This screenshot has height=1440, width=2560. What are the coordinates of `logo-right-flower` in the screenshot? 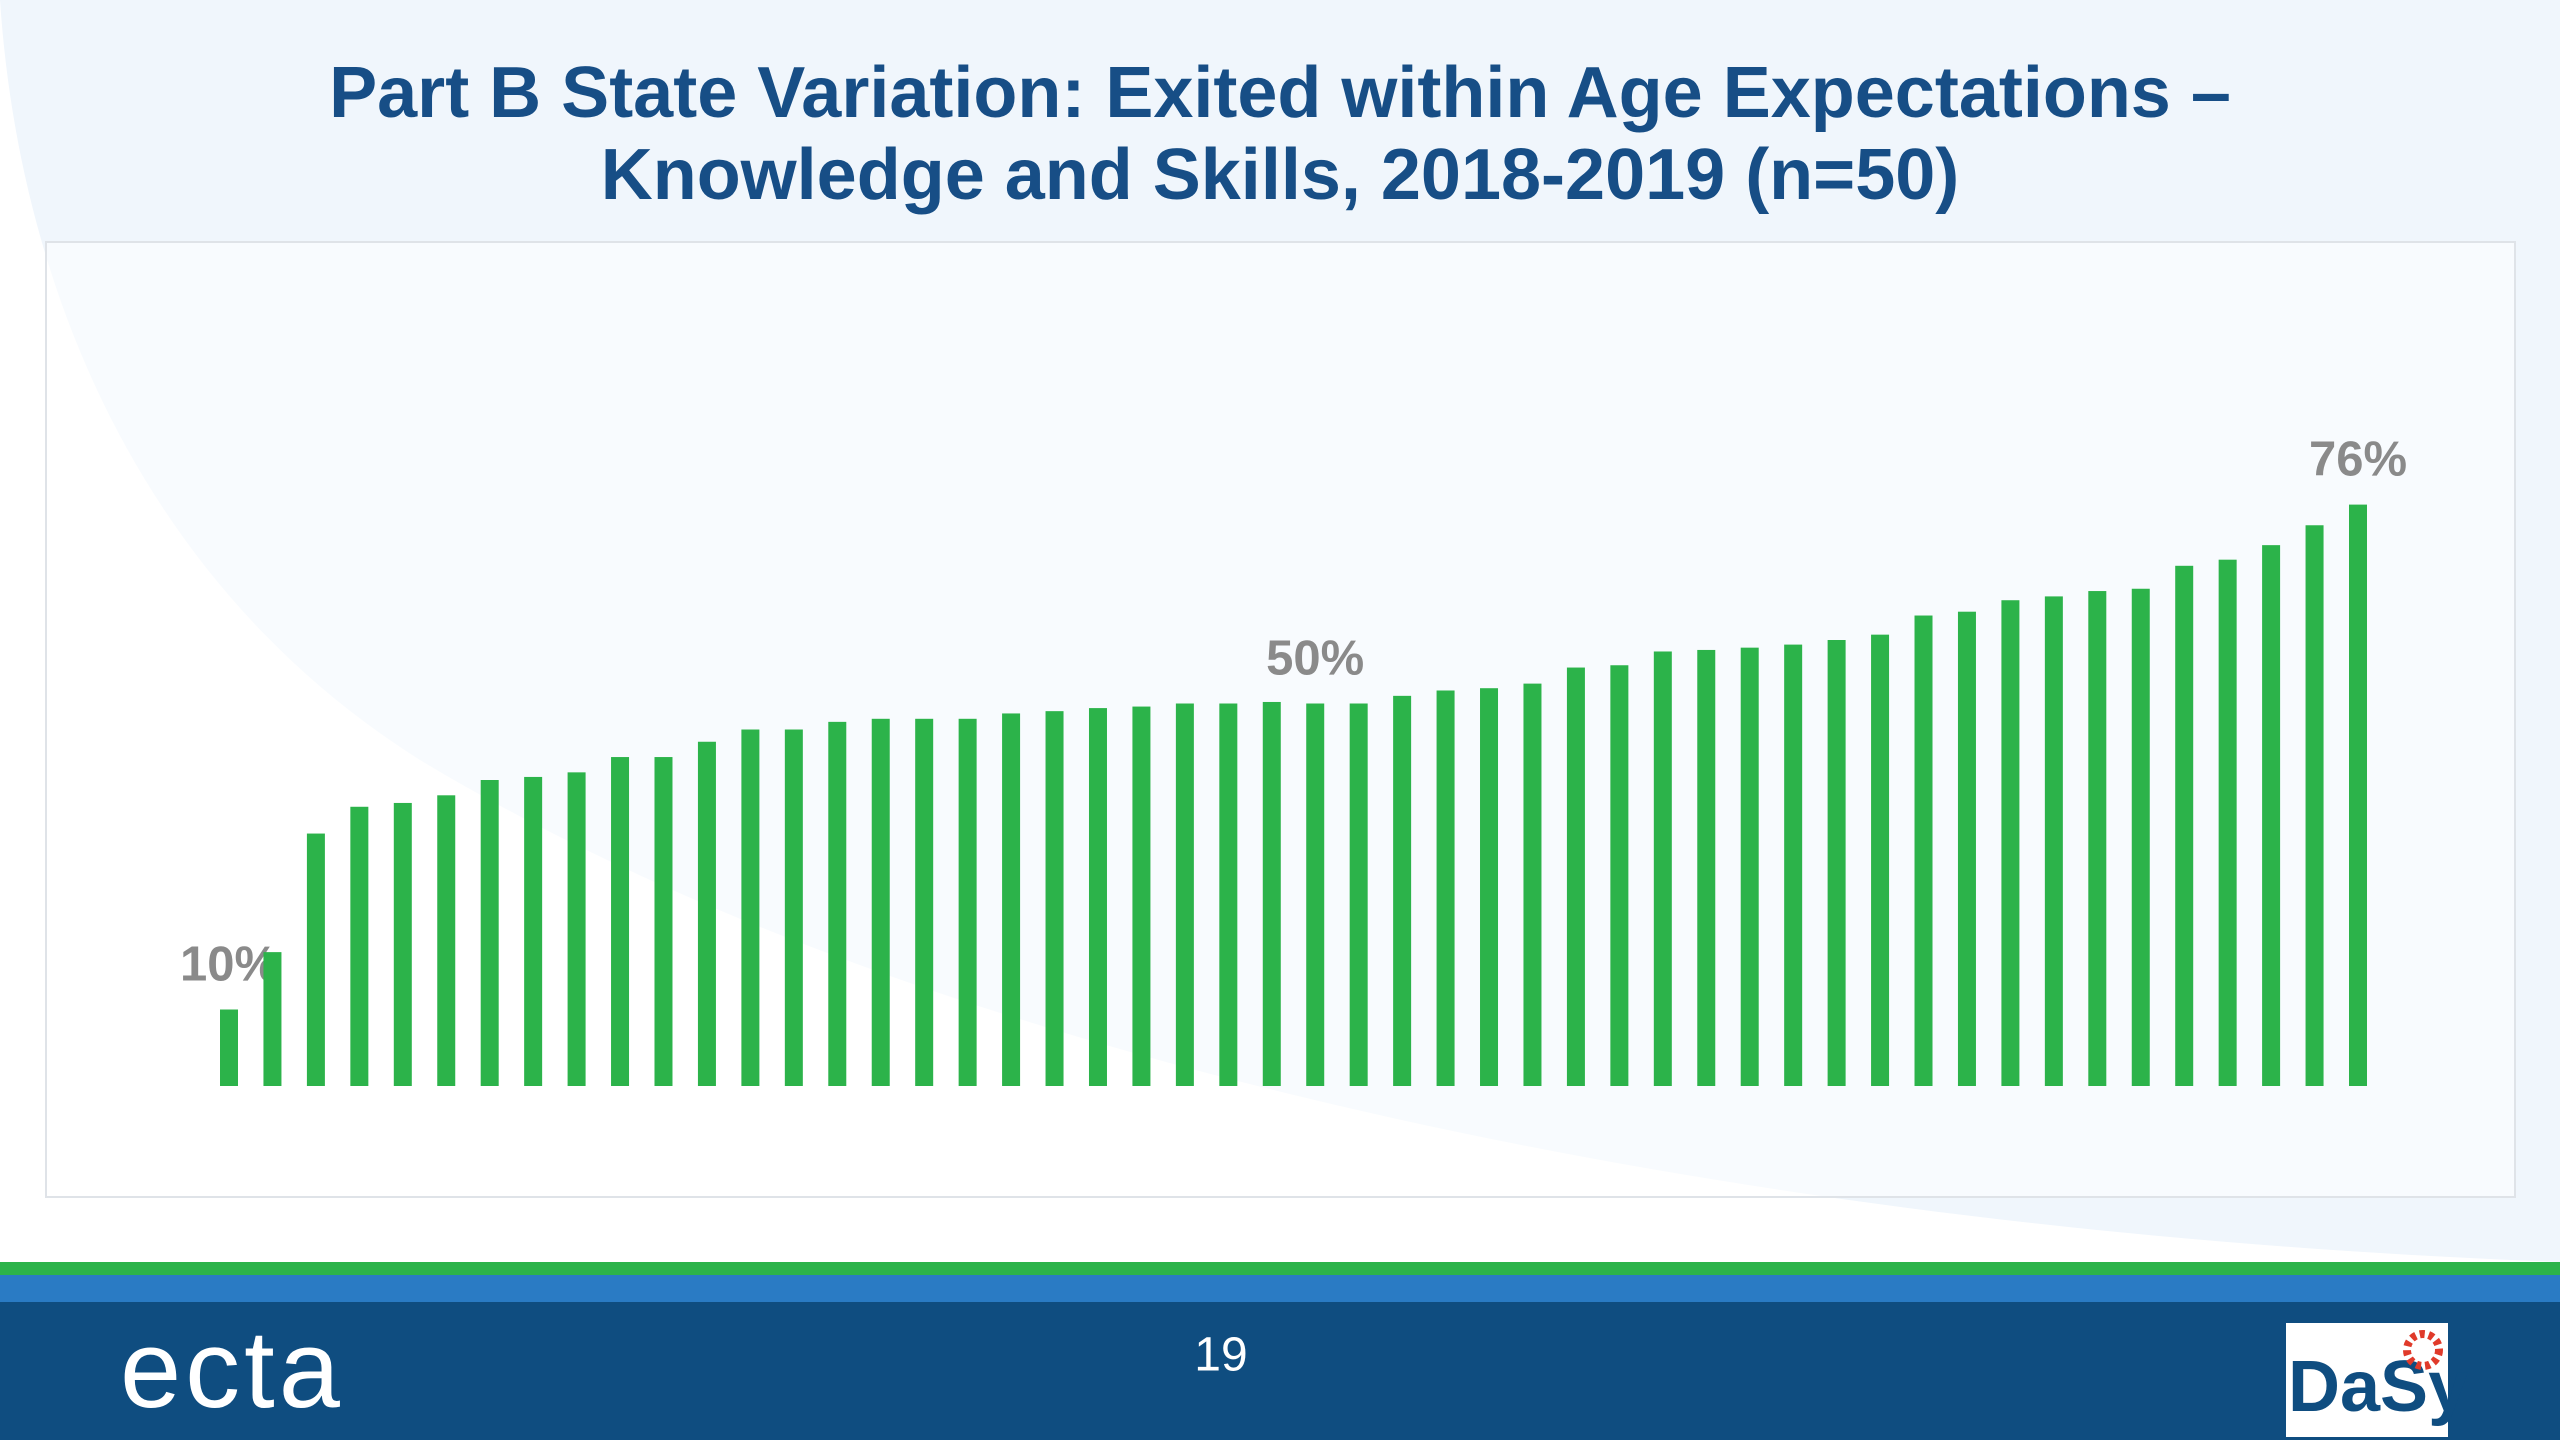 It's located at (2423, 1350).